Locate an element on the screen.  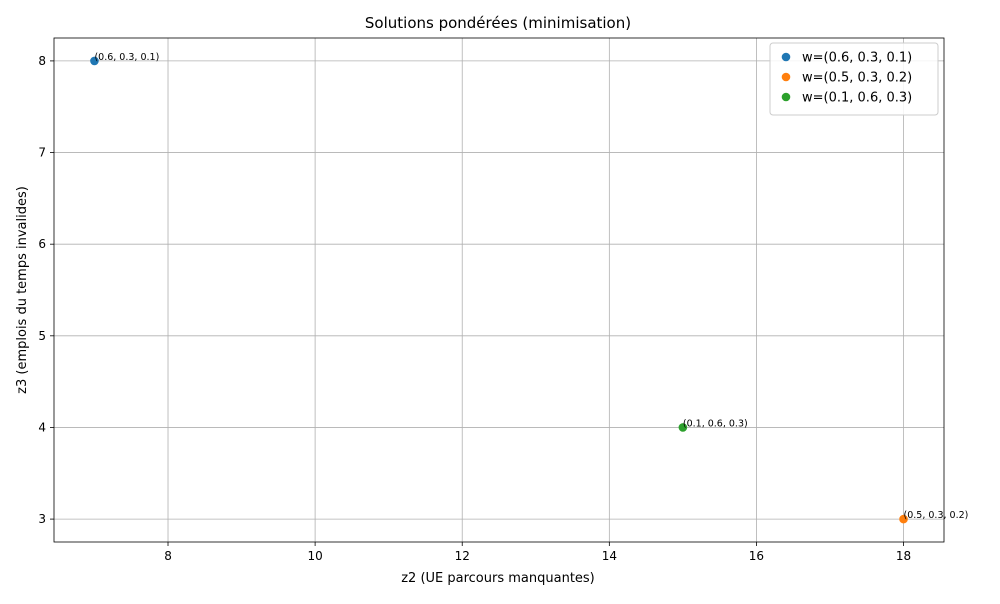
legend-box is located at coordinates (854, 79).